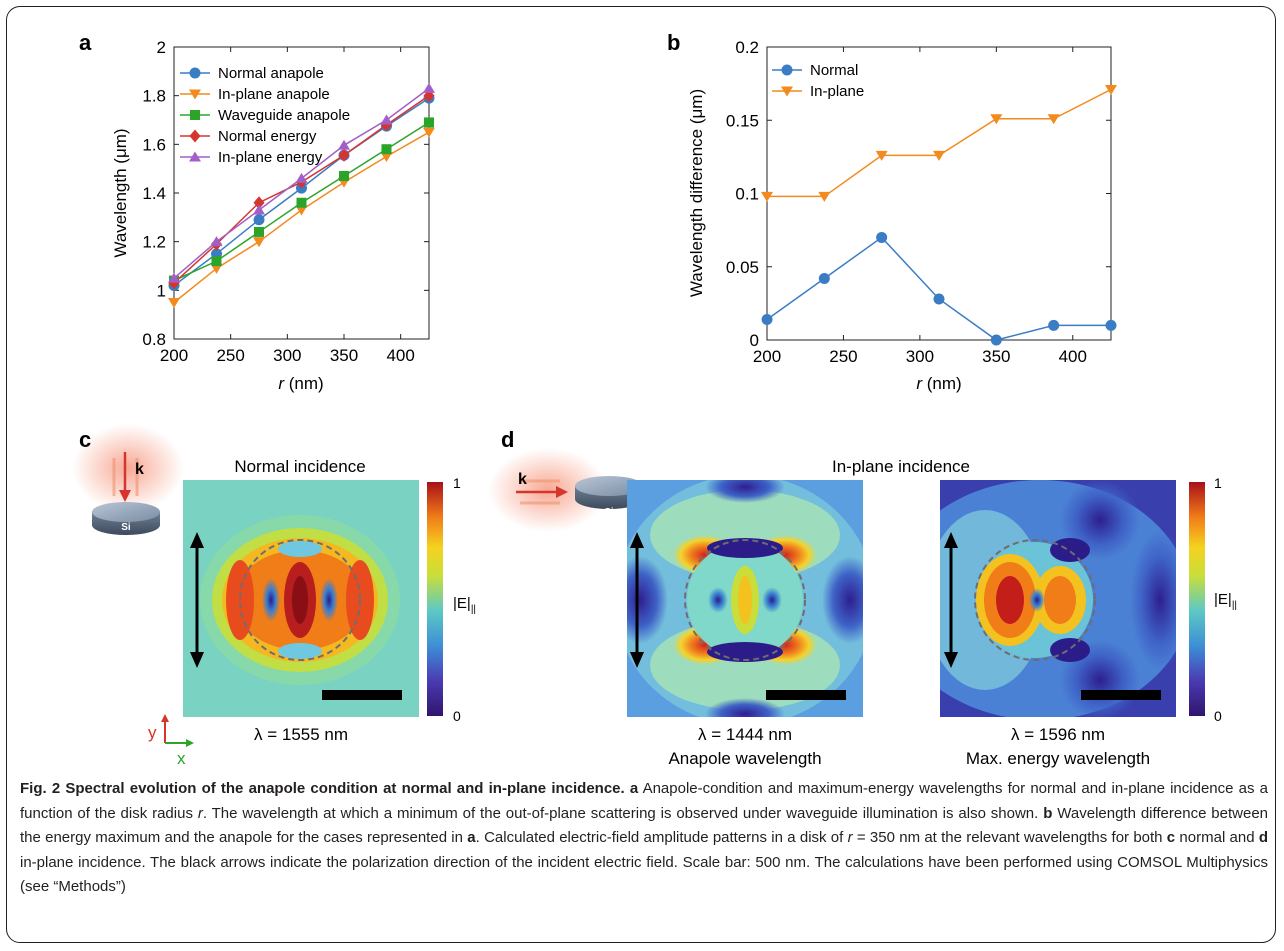 This screenshot has height=951, width=1284. Describe the element at coordinates (152, 732) in the screenshot. I see `y-axis-label: y` at that location.